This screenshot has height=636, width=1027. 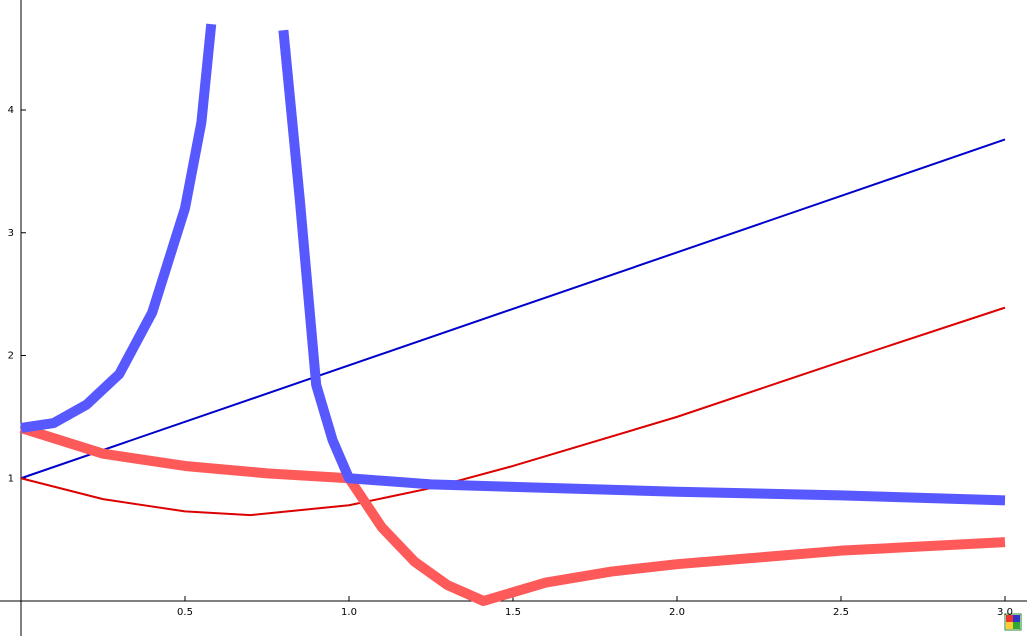 I want to click on x-tick-label: 2.5, so click(x=841, y=612).